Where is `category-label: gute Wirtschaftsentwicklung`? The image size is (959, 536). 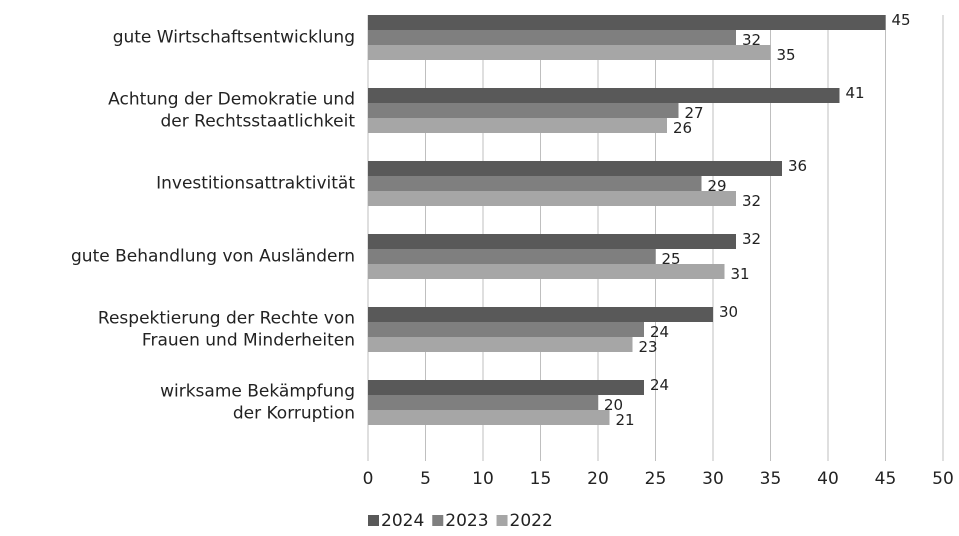 category-label: gute Wirtschaftsentwicklung is located at coordinates (234, 38).